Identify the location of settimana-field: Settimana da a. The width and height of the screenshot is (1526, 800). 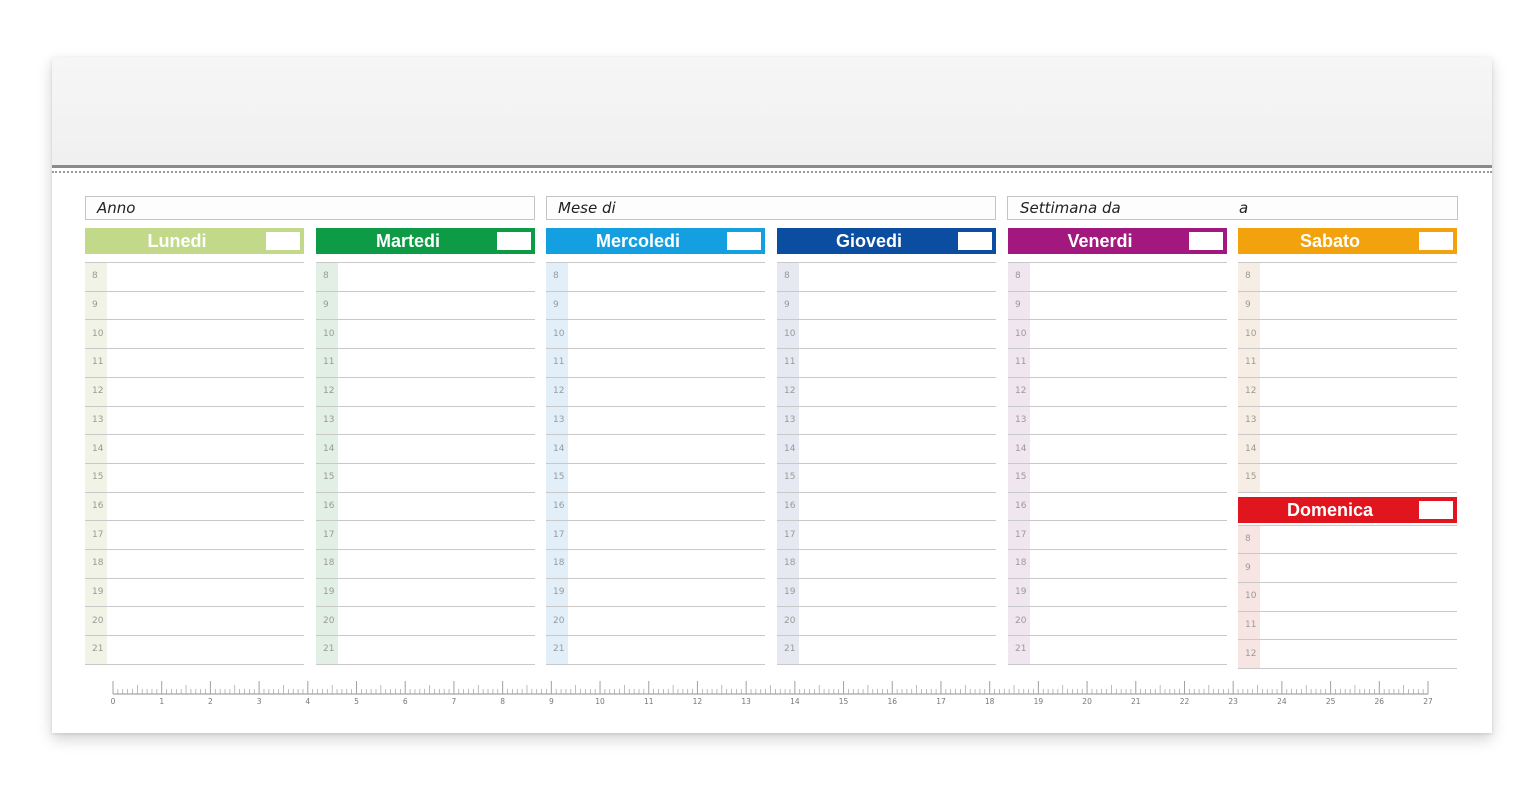
(1232, 208).